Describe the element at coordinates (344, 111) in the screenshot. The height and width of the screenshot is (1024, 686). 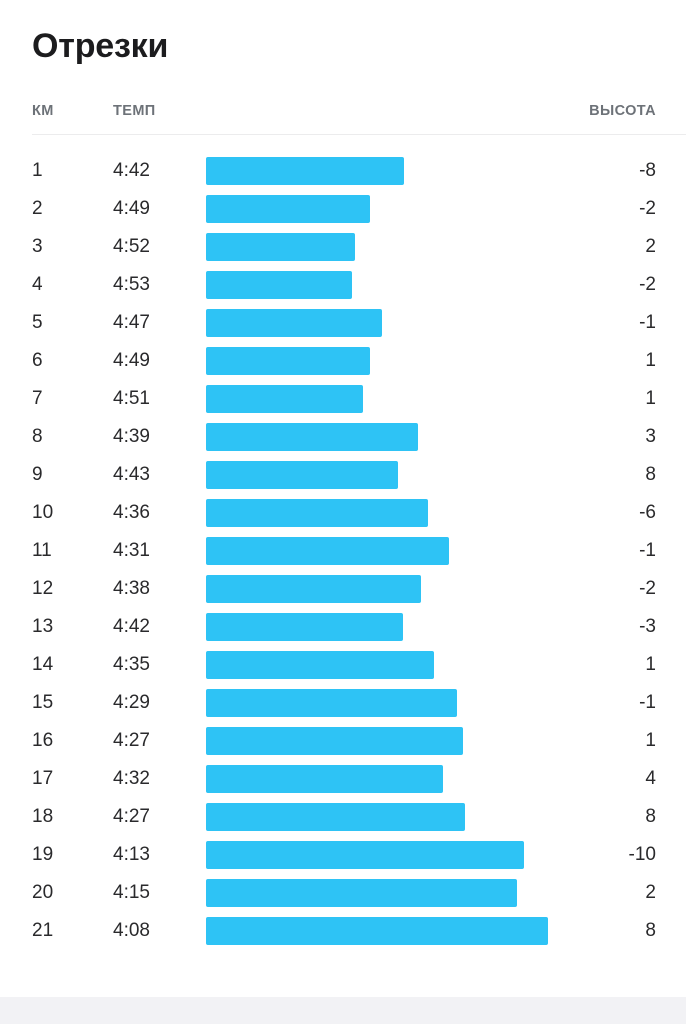
I see `table-header-row: КМ ТЕМП ВЫСОТА` at that location.